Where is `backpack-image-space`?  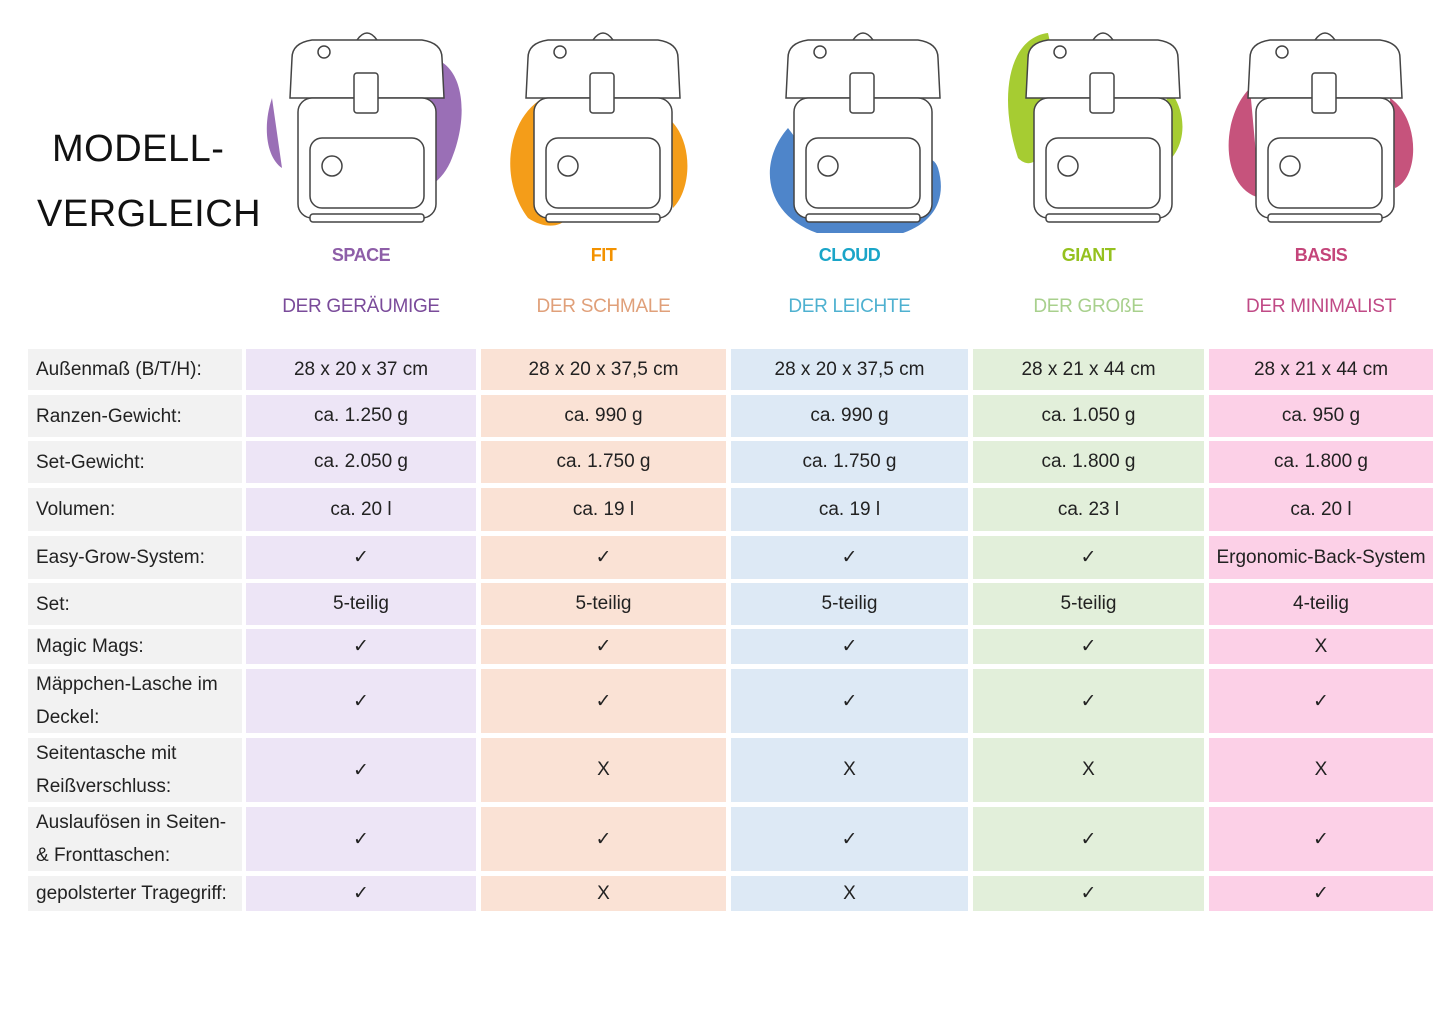 backpack-image-space is located at coordinates (364, 127).